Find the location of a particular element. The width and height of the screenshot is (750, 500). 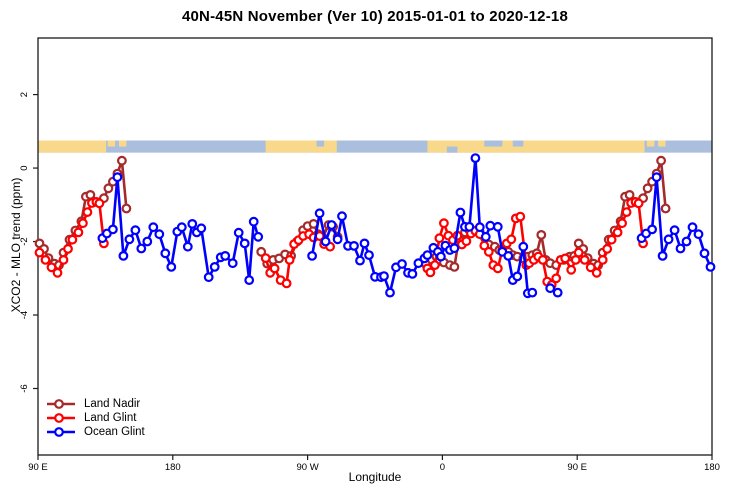

legend: Land Nadir Land Glint Ocean Glint is located at coordinates (95, 418).